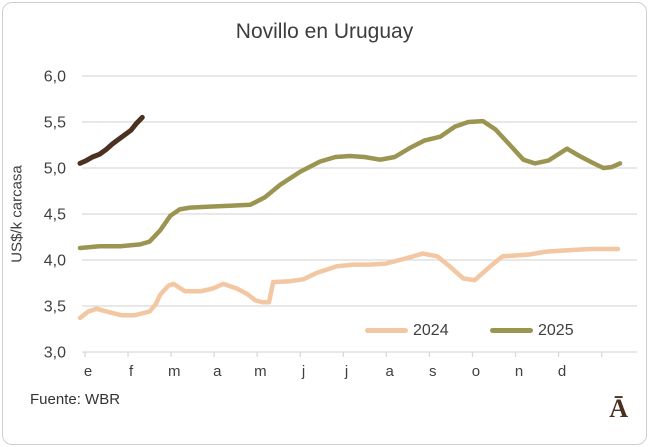 This screenshot has height=447, width=649. What do you see at coordinates (433, 371) in the screenshot?
I see `x-tick-label: s` at bounding box center [433, 371].